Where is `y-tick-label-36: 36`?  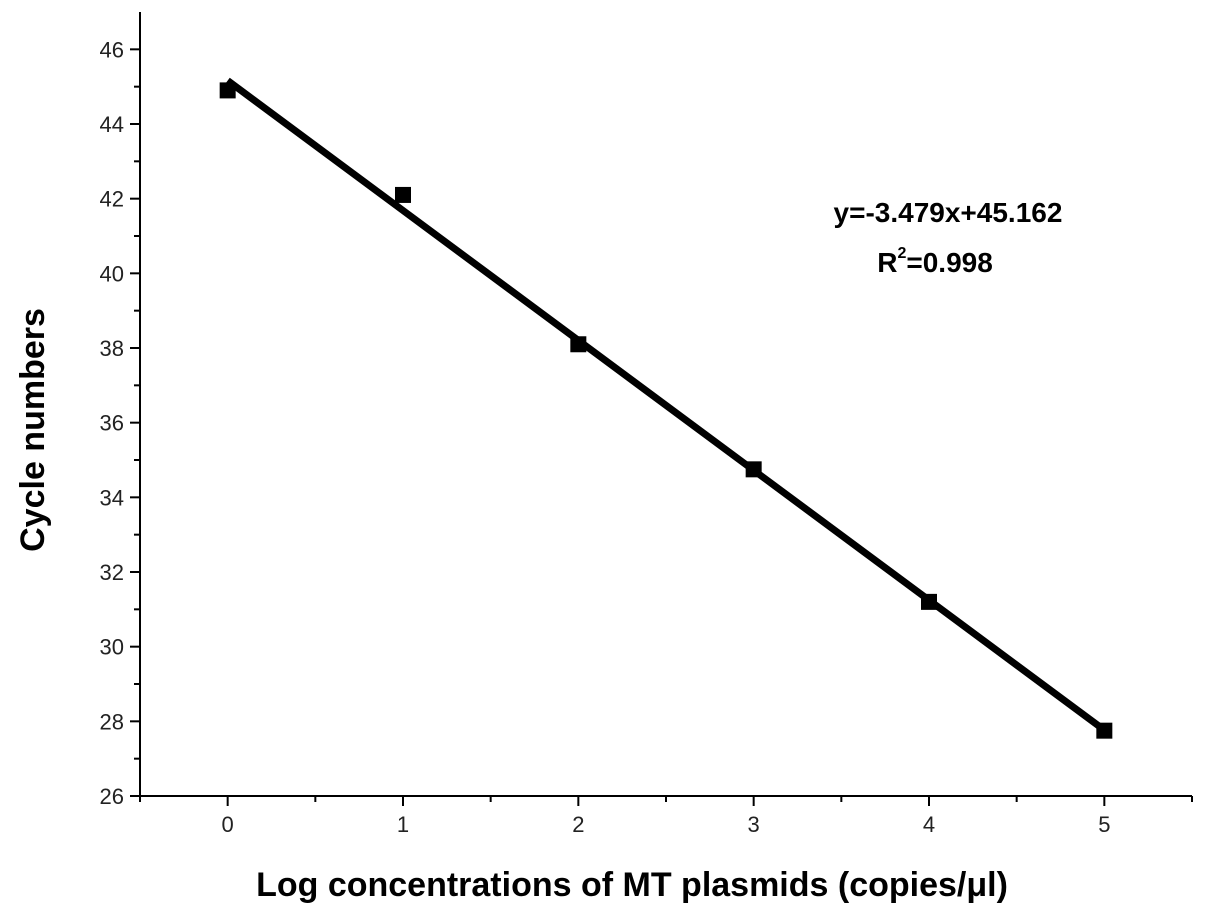 y-tick-label-36: 36 is located at coordinates (112, 423).